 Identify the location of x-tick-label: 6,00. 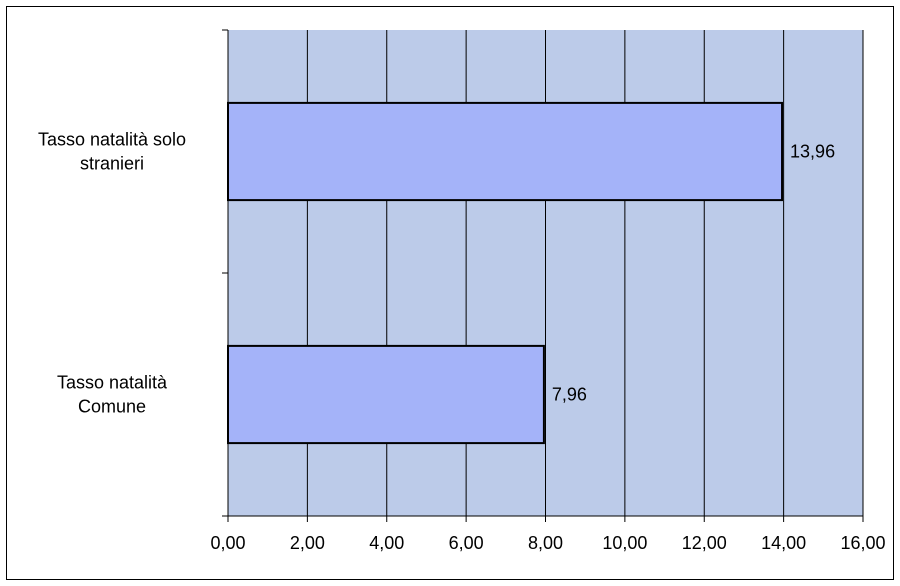
(466, 543).